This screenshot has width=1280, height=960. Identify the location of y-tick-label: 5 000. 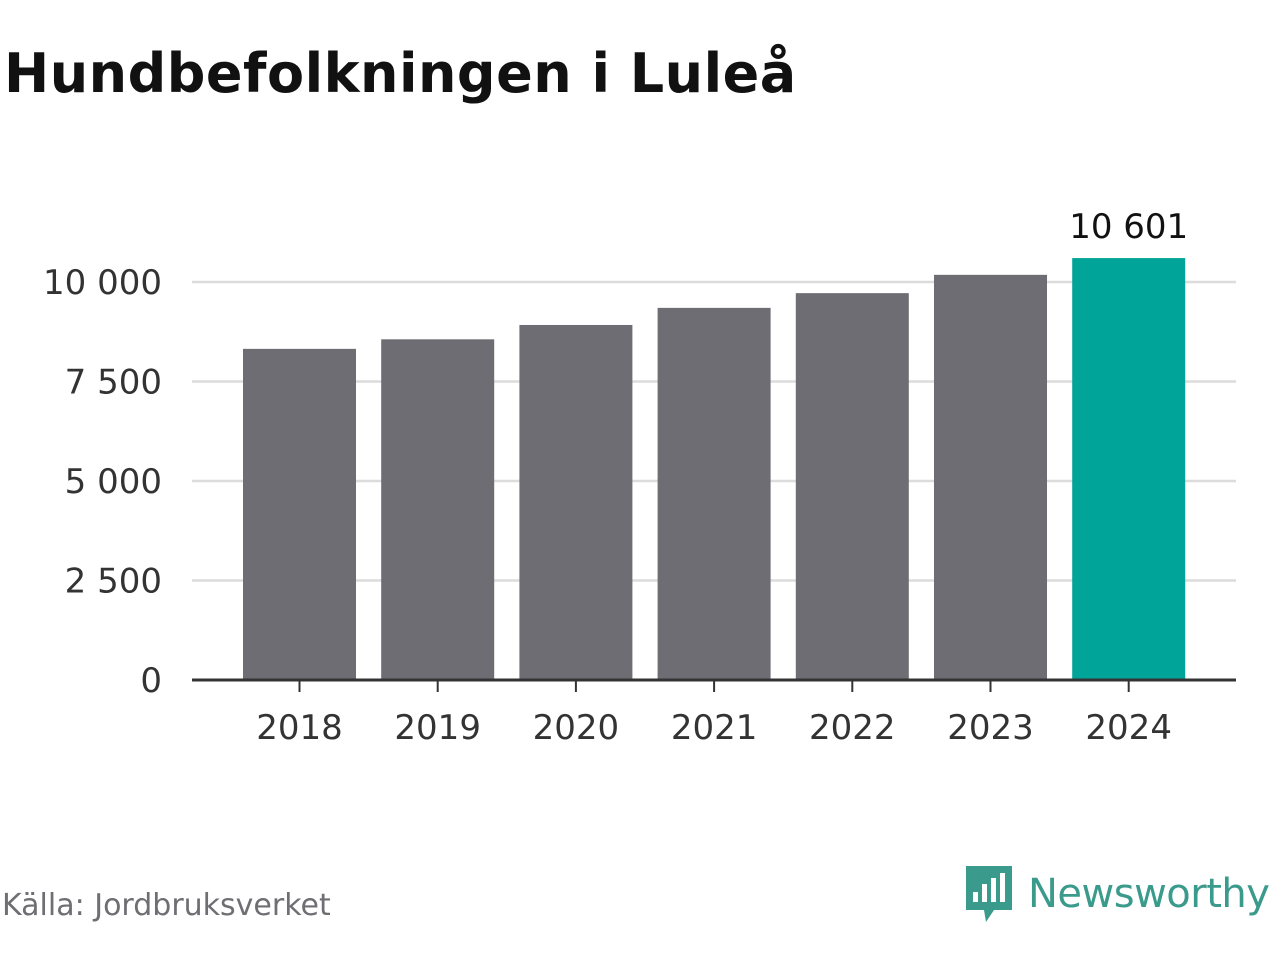
(113, 482).